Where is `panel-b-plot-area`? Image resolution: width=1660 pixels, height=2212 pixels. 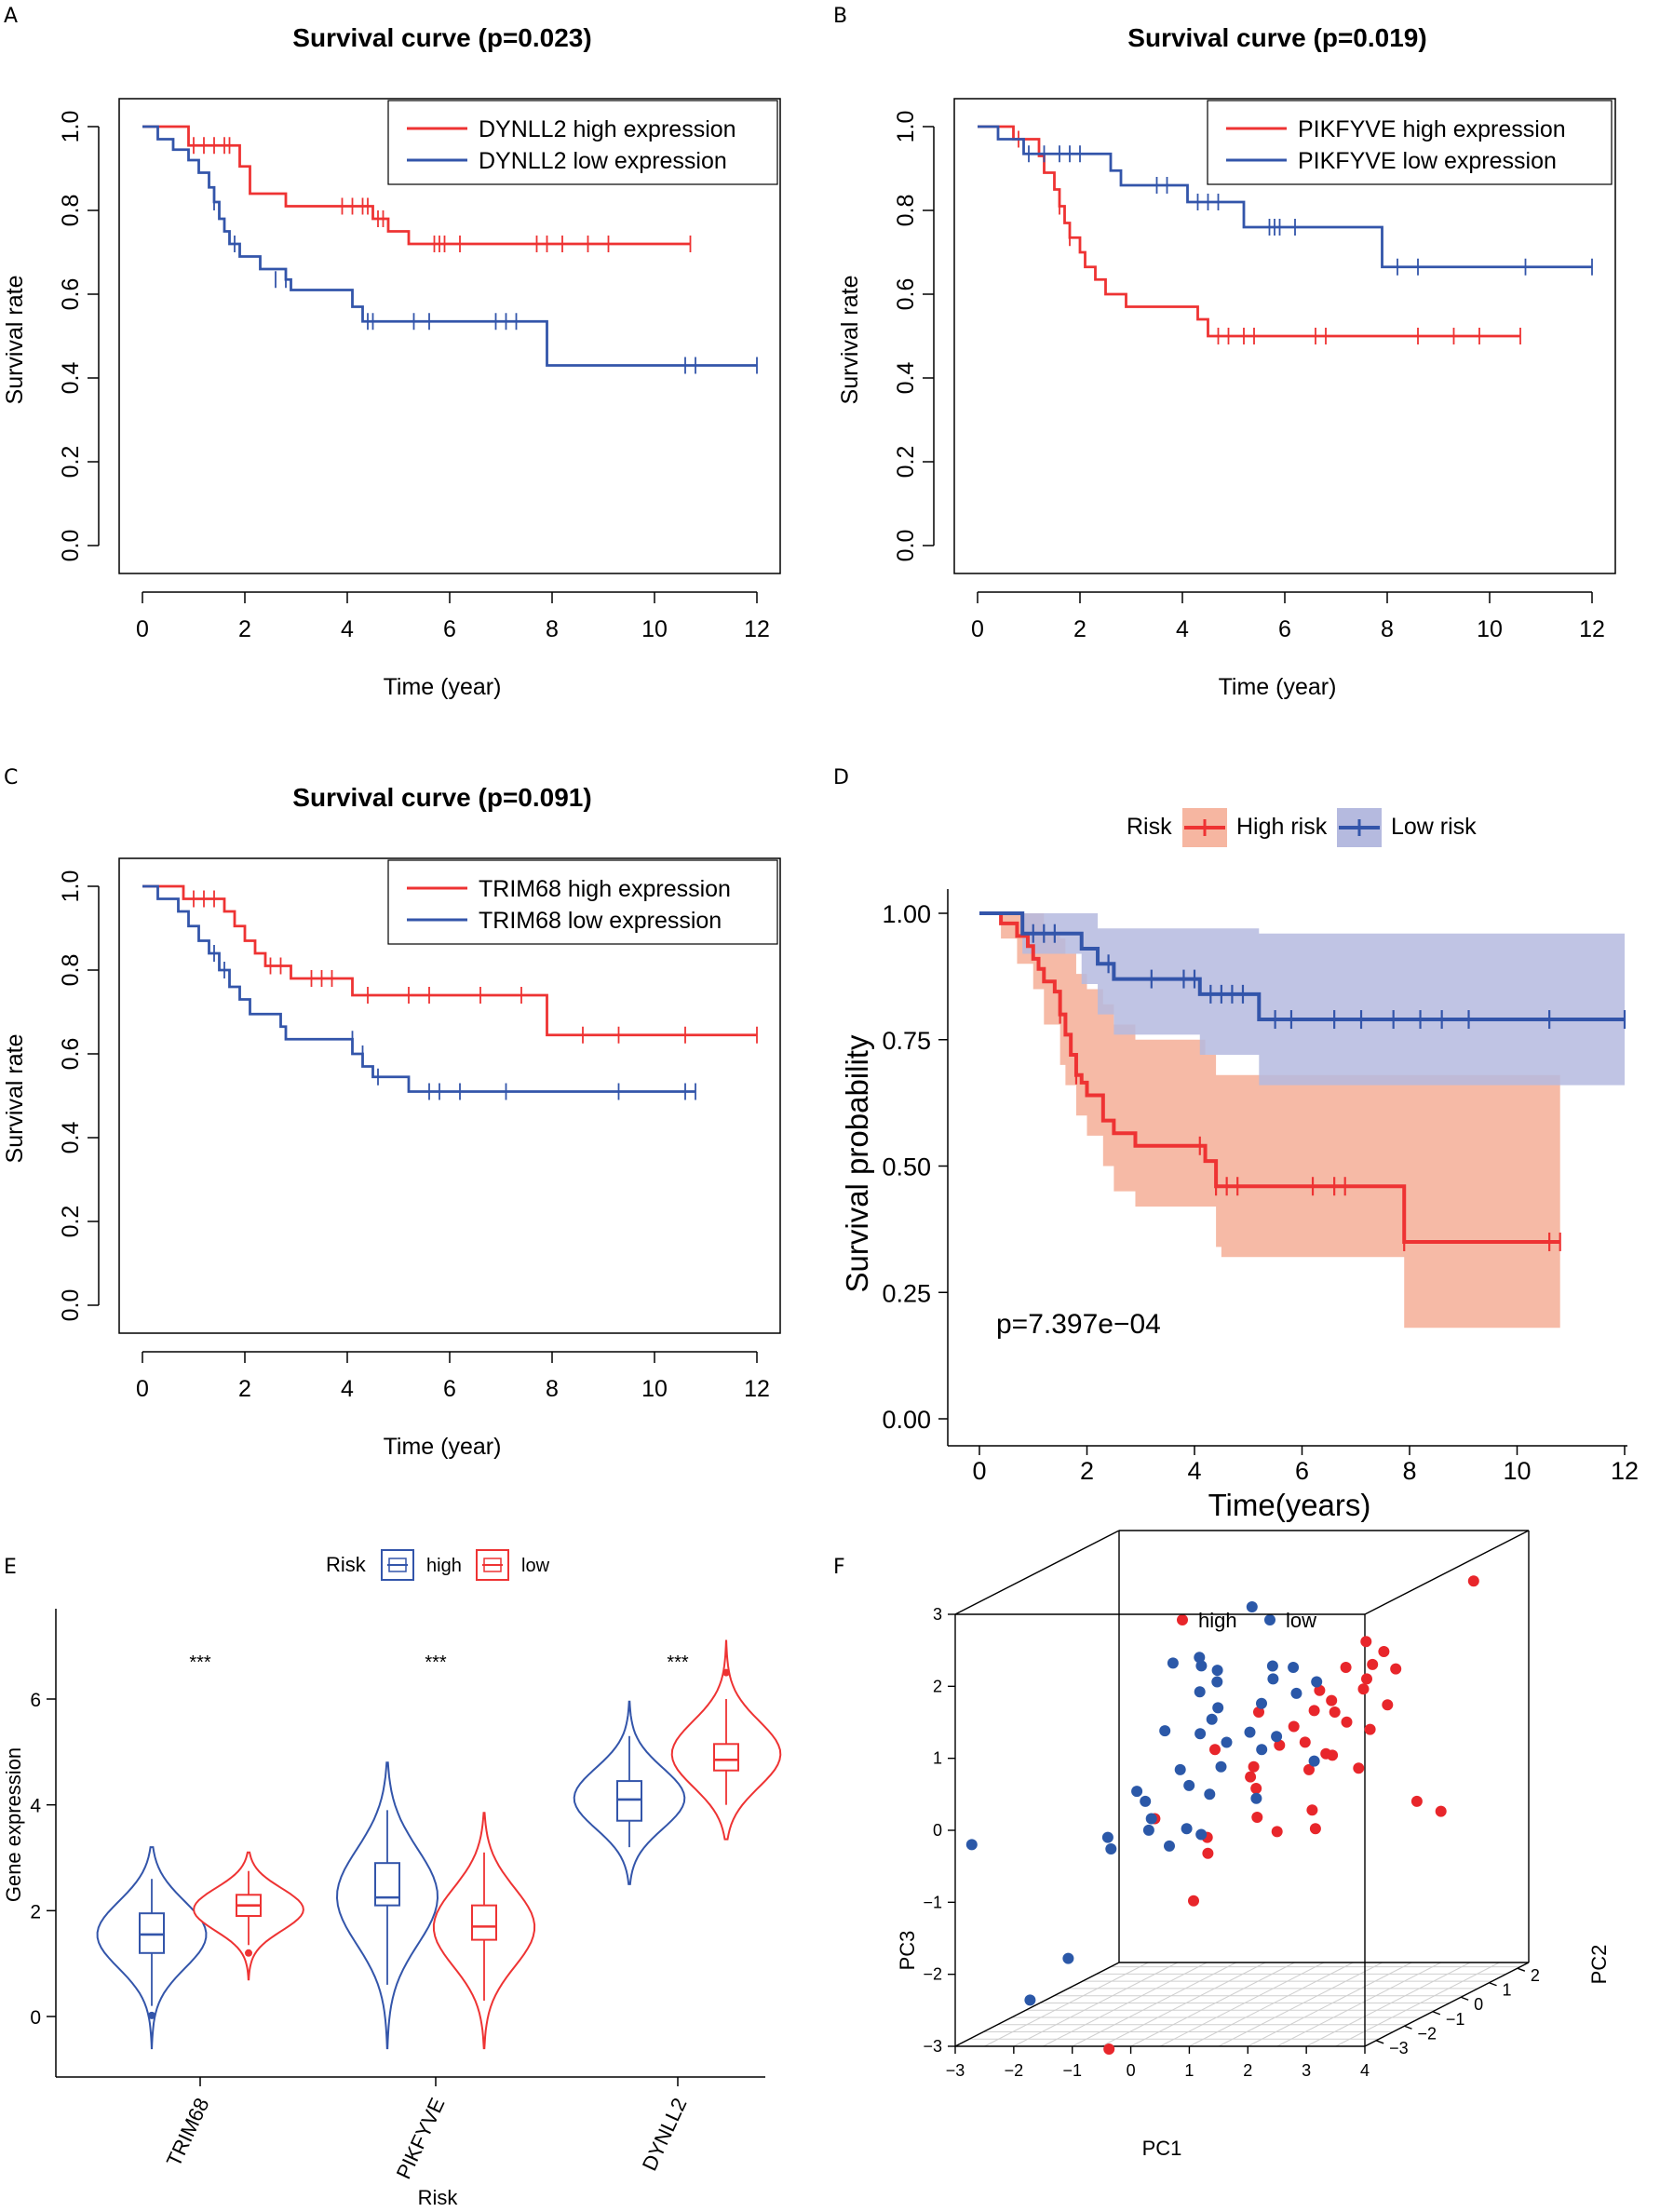
panel-b-plot-area is located at coordinates (1285, 234).